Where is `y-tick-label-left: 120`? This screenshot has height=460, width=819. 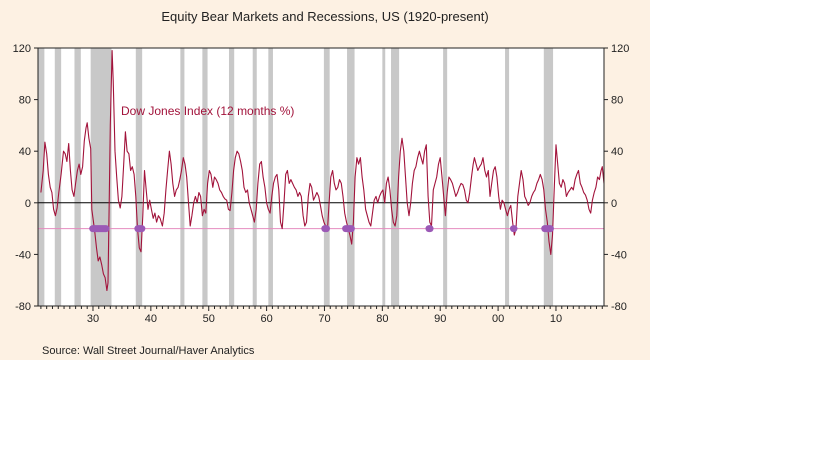
y-tick-label-left: 120 is located at coordinates (22, 49).